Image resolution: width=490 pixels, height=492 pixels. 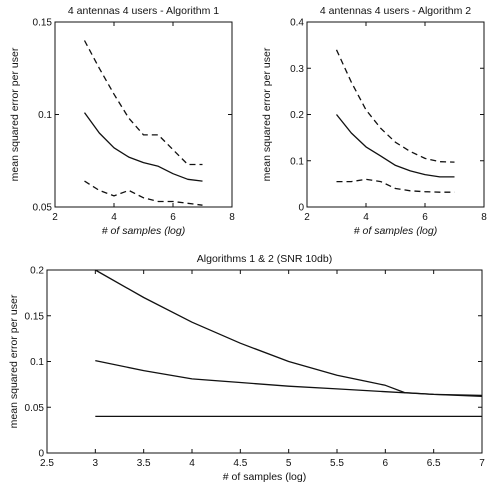 What do you see at coordinates (297, 69) in the screenshot?
I see `y-tick-label: 0.3` at bounding box center [297, 69].